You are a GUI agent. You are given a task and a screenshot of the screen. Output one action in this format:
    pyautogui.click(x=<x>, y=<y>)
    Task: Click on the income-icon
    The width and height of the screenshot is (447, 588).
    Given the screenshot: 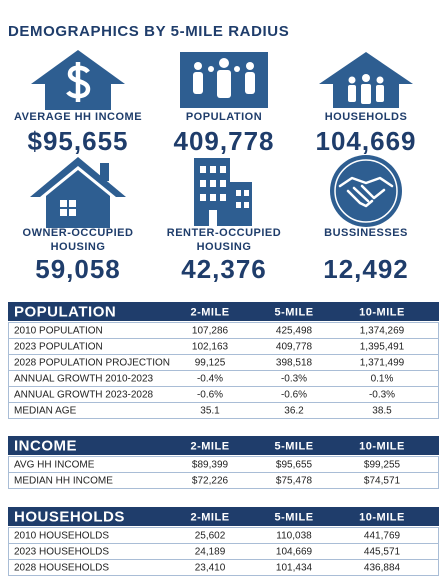 What is the action you would take?
    pyautogui.click(x=78, y=80)
    